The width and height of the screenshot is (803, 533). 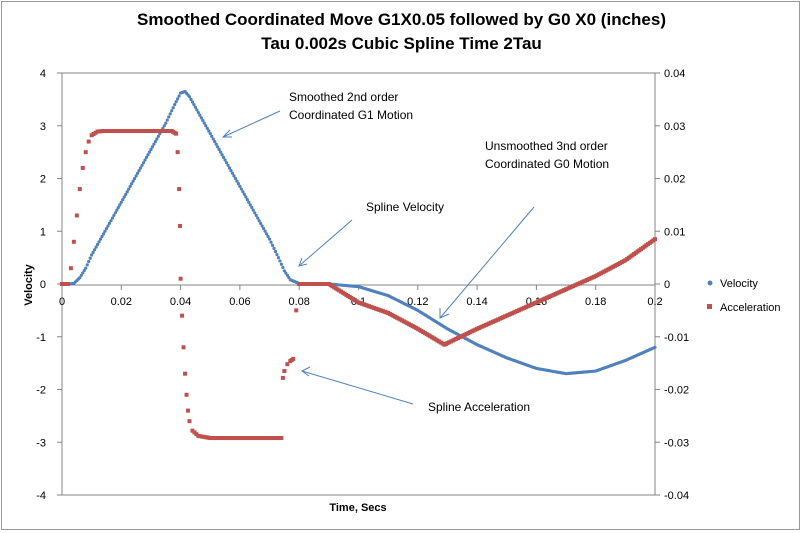 I want to click on y-left-tick-label: 1, so click(x=43, y=232).